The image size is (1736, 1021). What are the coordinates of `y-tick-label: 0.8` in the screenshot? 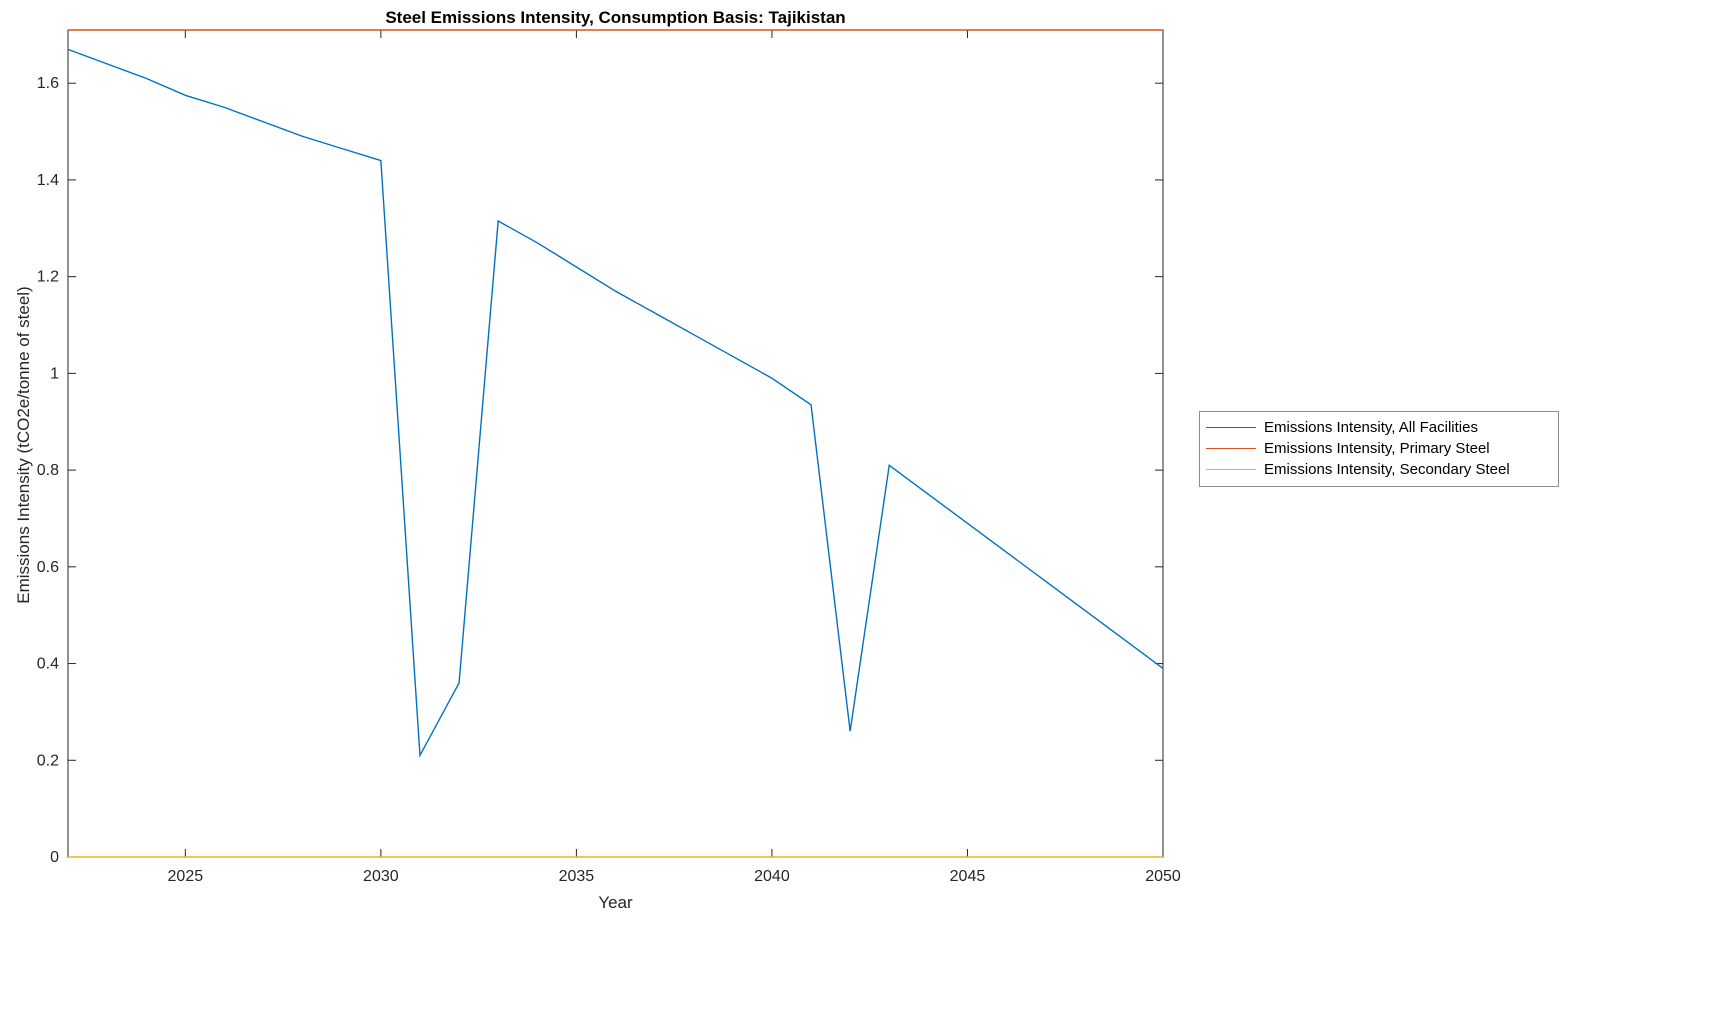 It's located at (48, 470).